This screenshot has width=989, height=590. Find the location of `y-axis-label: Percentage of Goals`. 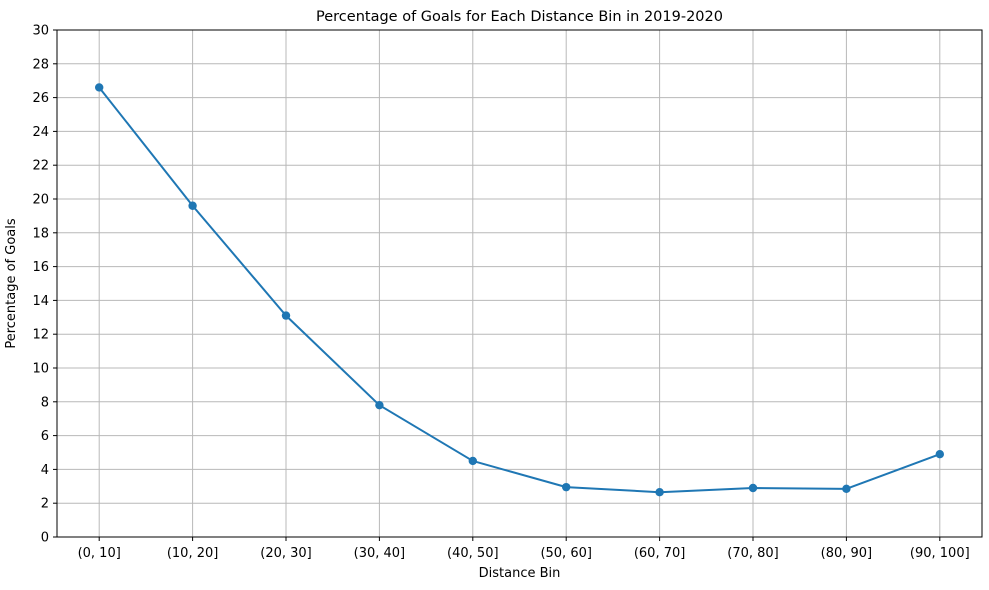

y-axis-label: Percentage of Goals is located at coordinates (11, 283).